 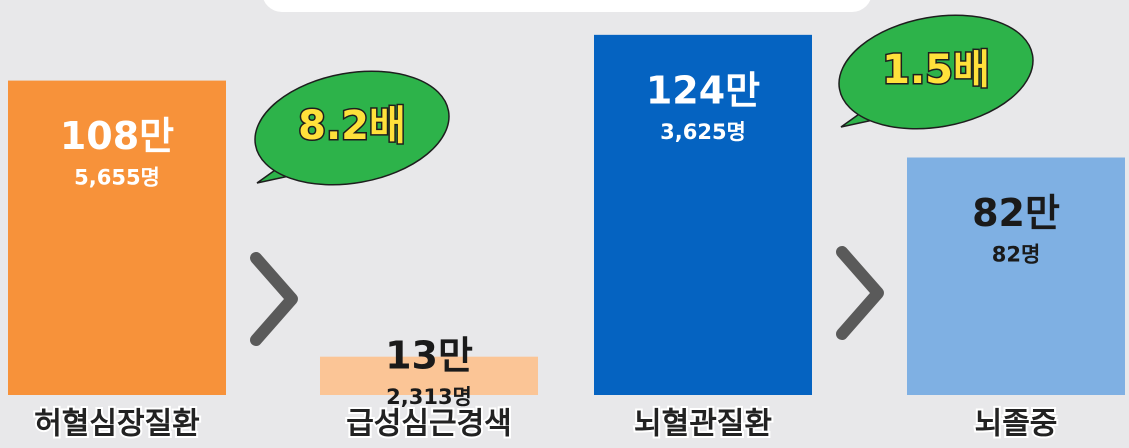 What do you see at coordinates (703, 90) in the screenshot?
I see `value-label: 124만` at bounding box center [703, 90].